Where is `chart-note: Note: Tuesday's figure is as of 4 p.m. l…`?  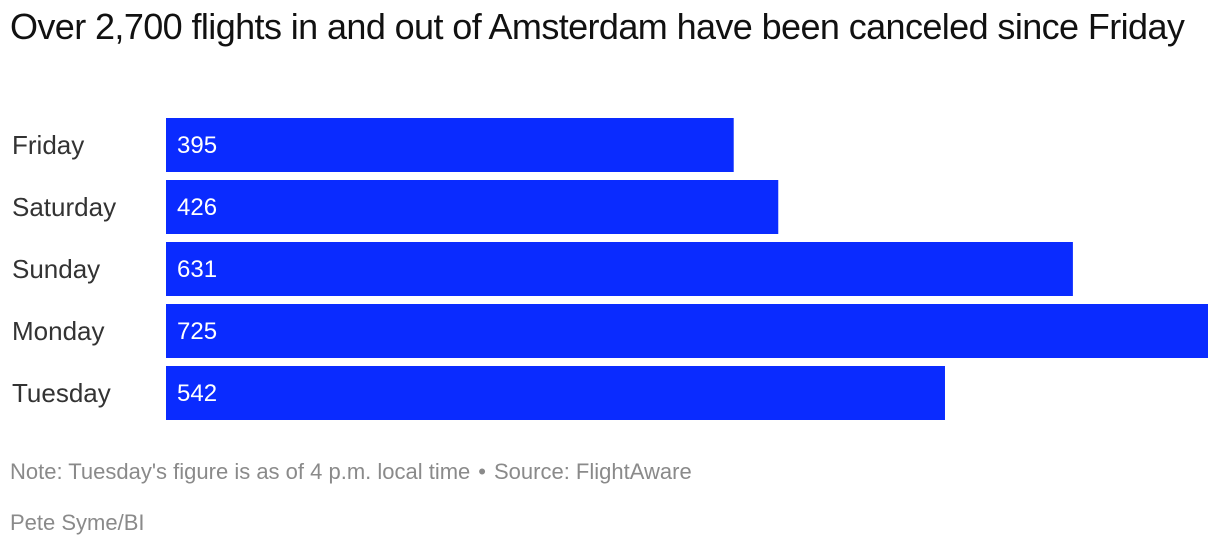 chart-note: Note: Tuesday's figure is as of 4 p.m. l… is located at coordinates (351, 472).